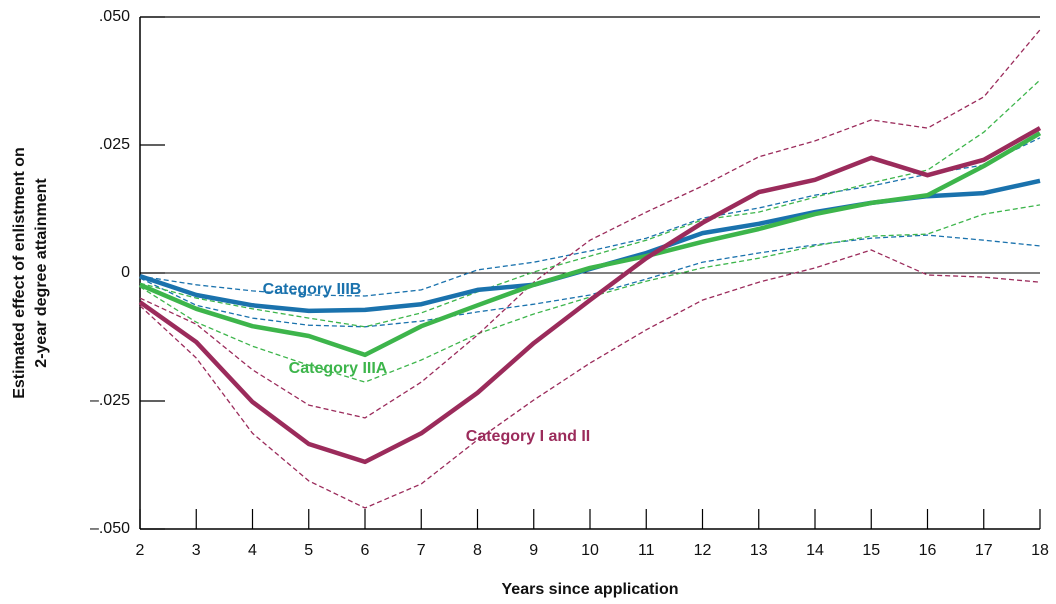 Image resolution: width=1056 pixels, height=604 pixels. Describe the element at coordinates (646, 550) in the screenshot. I see `x-tick-label: 11` at that location.